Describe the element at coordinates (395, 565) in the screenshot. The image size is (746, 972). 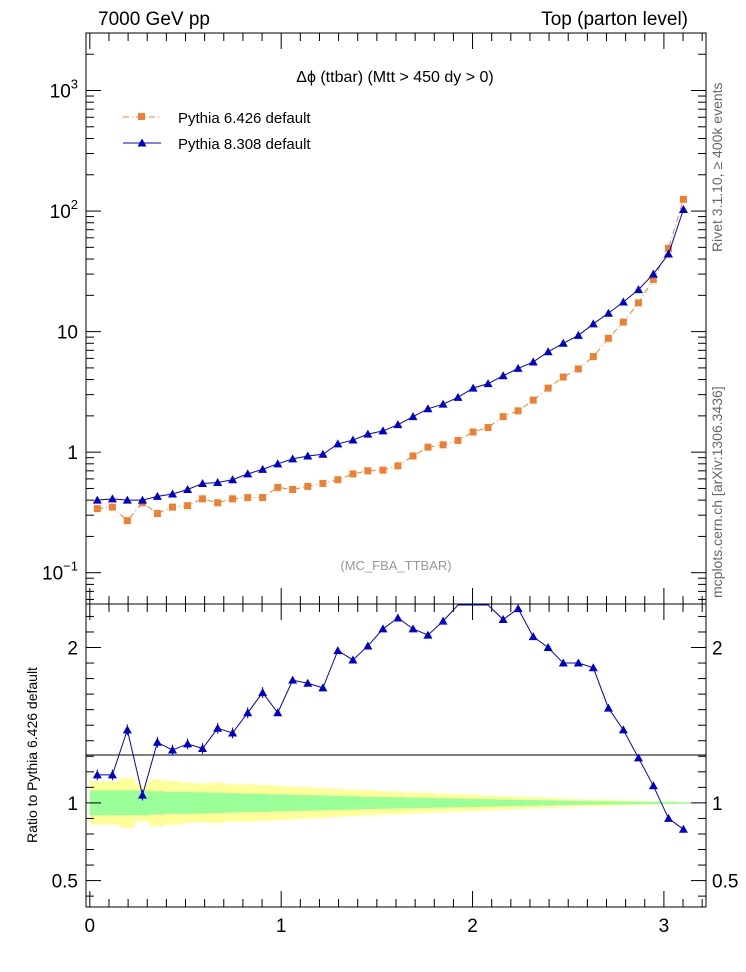
I see `watermark: (MC_FBA_TTBAR)` at that location.